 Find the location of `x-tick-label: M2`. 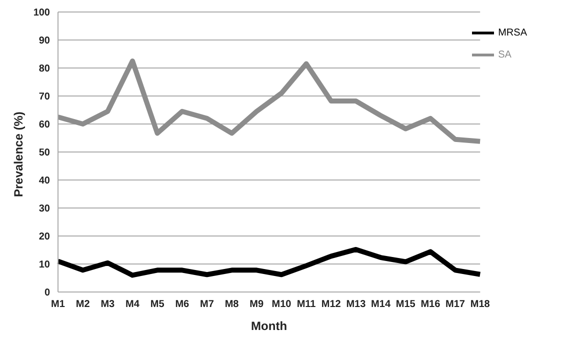

x-tick-label: M2 is located at coordinates (83, 304).